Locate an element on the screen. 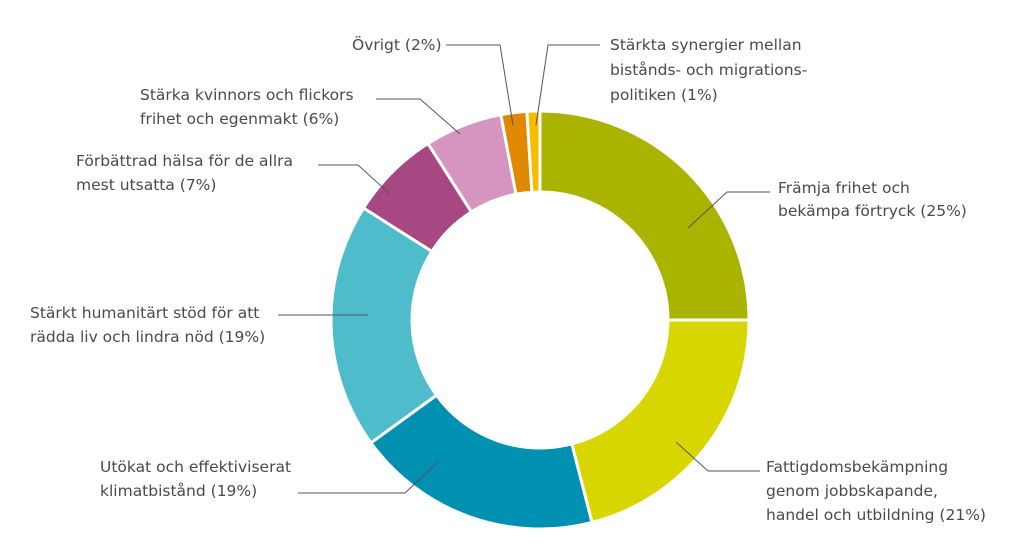 This screenshot has width=1024, height=560. slice-label: Stärka kvinnors och flickors is located at coordinates (247, 95).